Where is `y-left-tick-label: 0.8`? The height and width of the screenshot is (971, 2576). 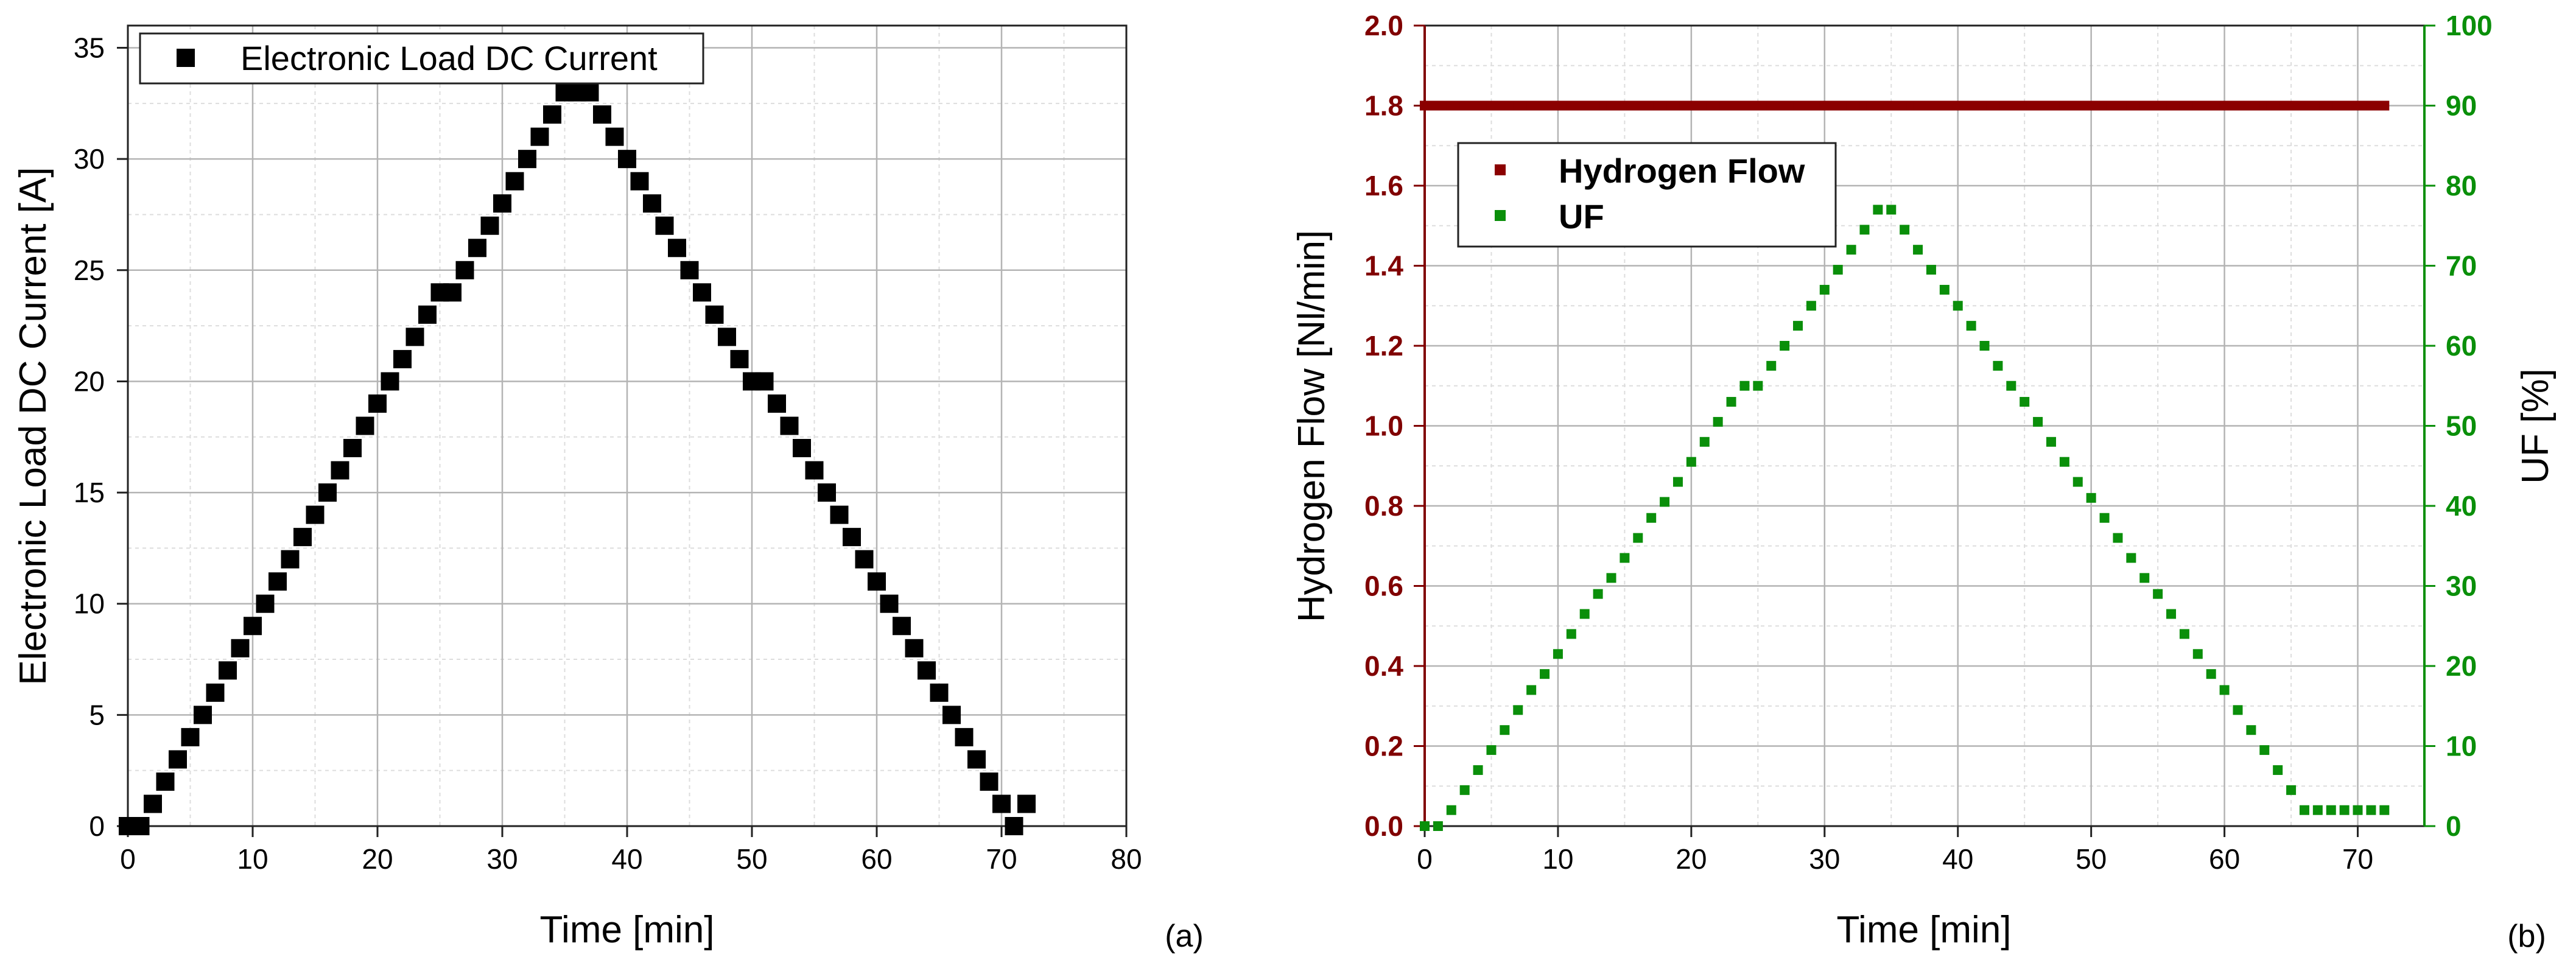 y-left-tick-label: 0.8 is located at coordinates (1383, 506).